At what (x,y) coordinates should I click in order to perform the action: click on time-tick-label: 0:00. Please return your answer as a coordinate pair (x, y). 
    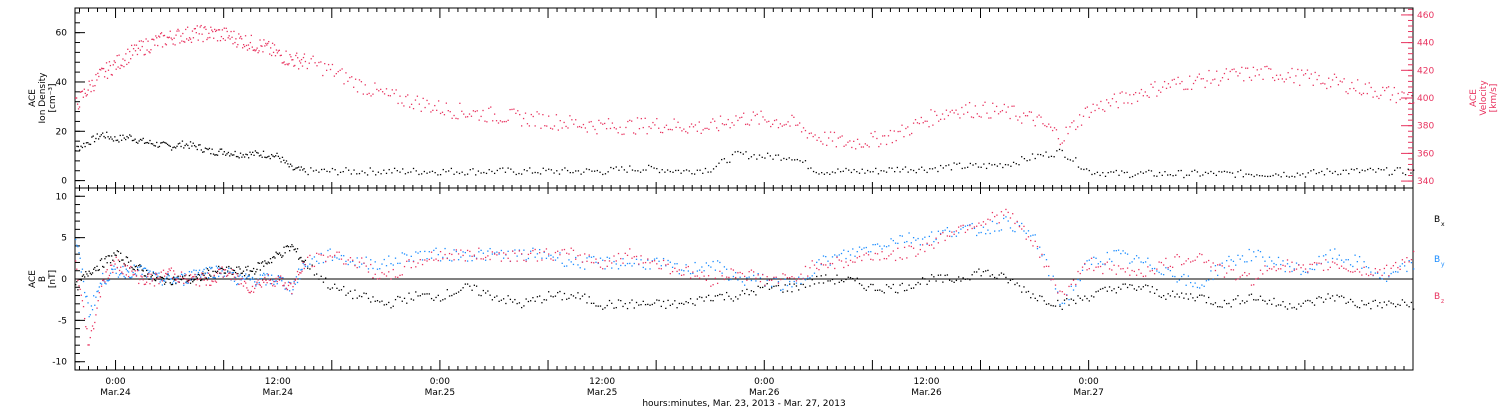
    Looking at the image, I should click on (115, 382).